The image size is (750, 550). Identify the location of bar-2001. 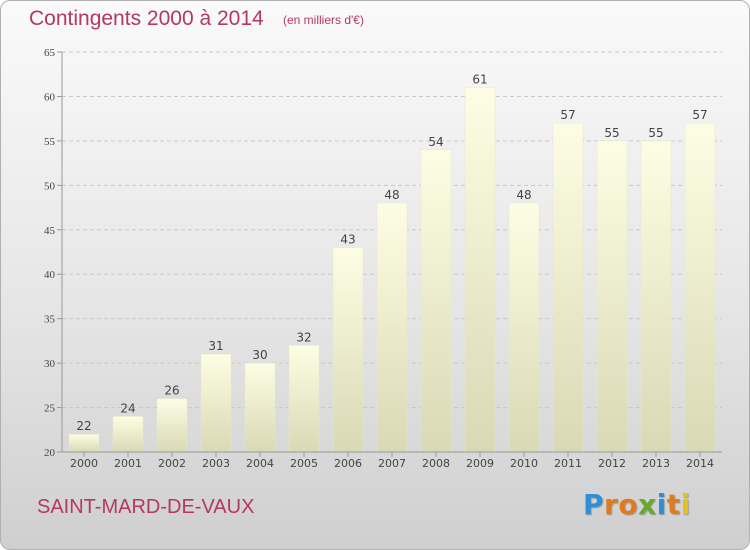
(128, 434).